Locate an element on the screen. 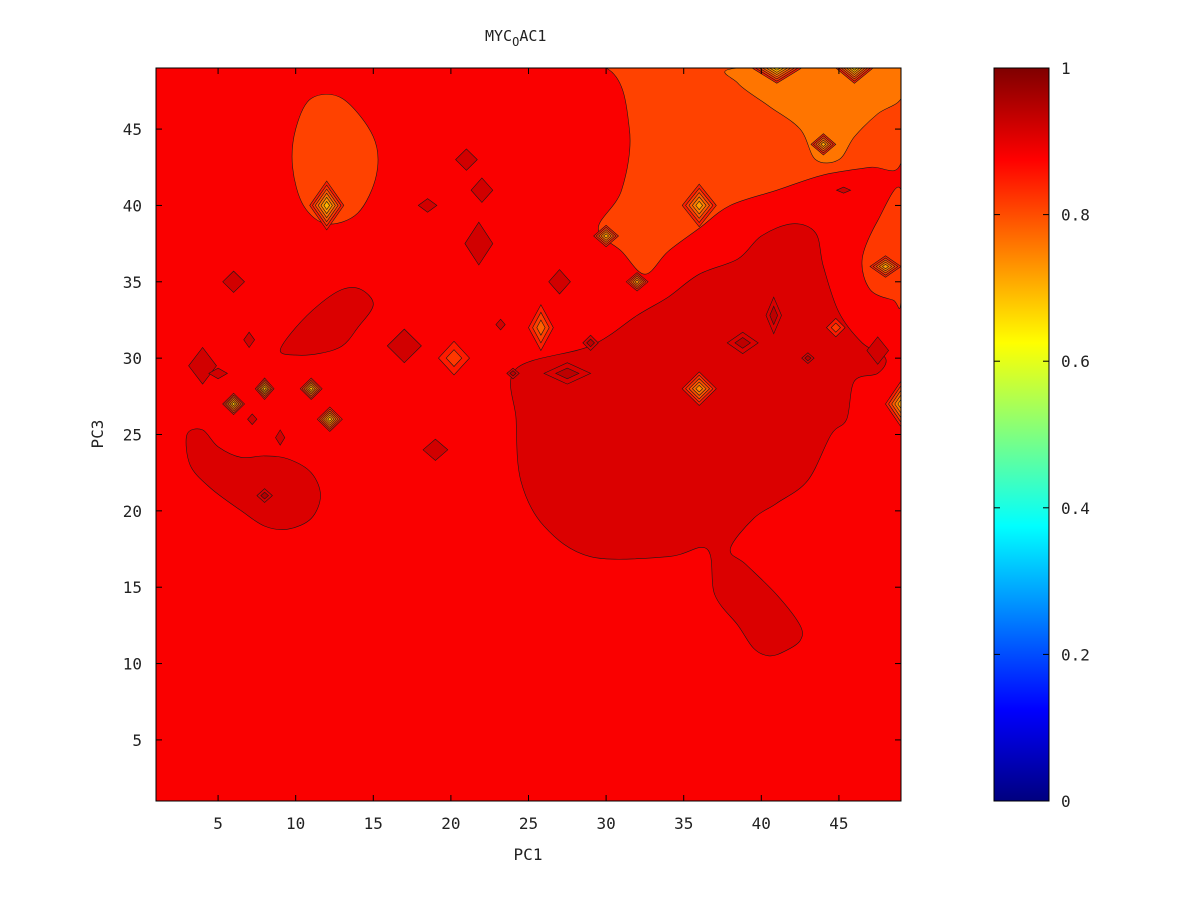 This screenshot has height=900, width=1200. x-axis-label: PC1 is located at coordinates (528, 854).